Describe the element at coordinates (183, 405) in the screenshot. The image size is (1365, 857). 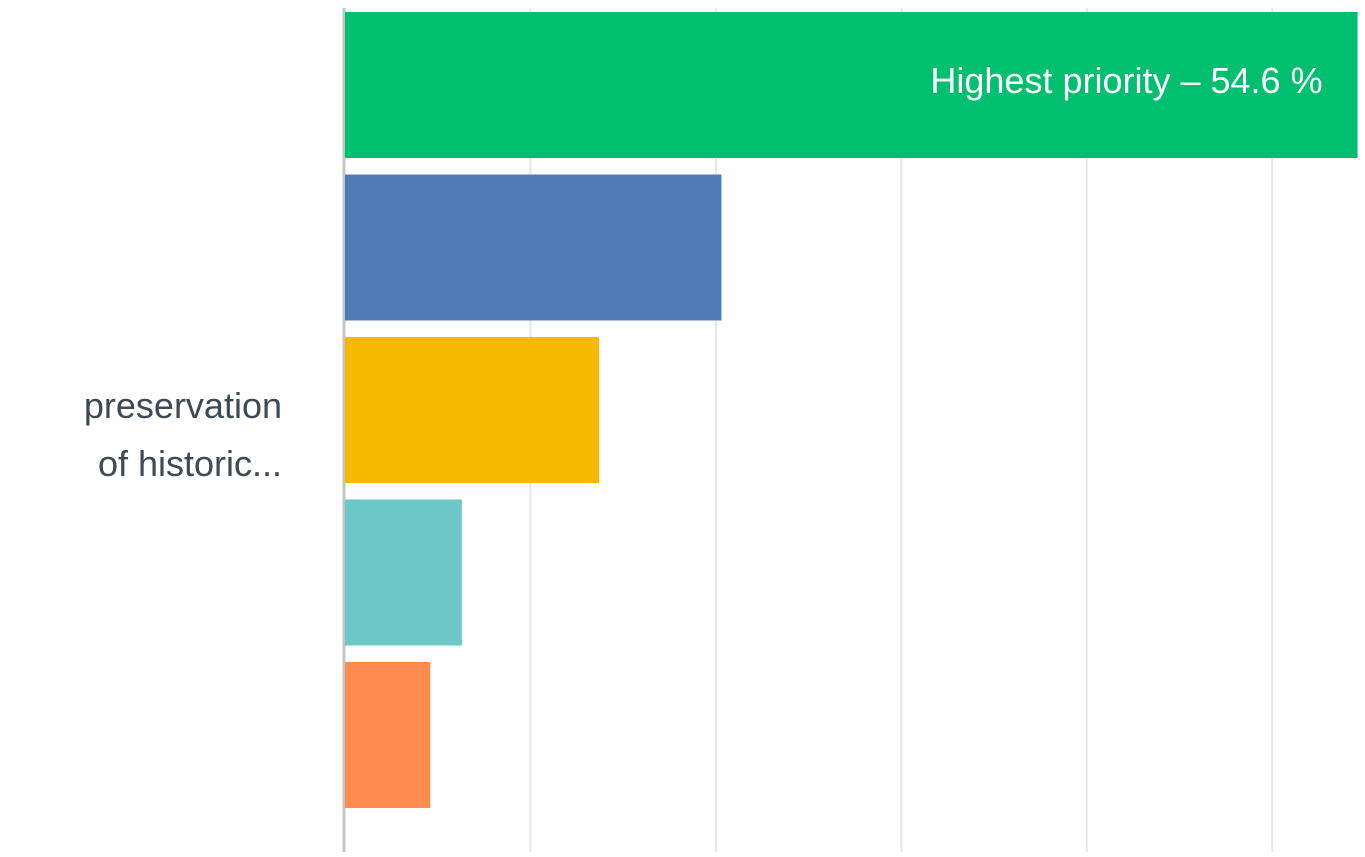
I see `category-label-line: preservation` at that location.